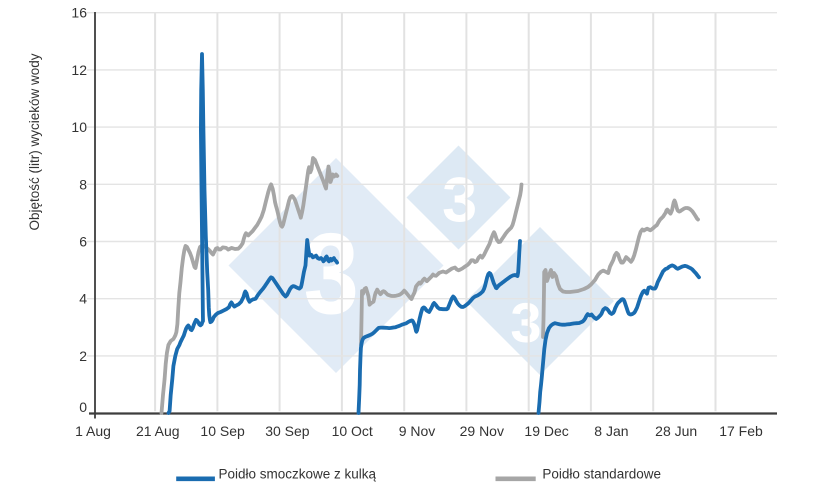  I want to click on svg-text: 2, so click(83, 356).